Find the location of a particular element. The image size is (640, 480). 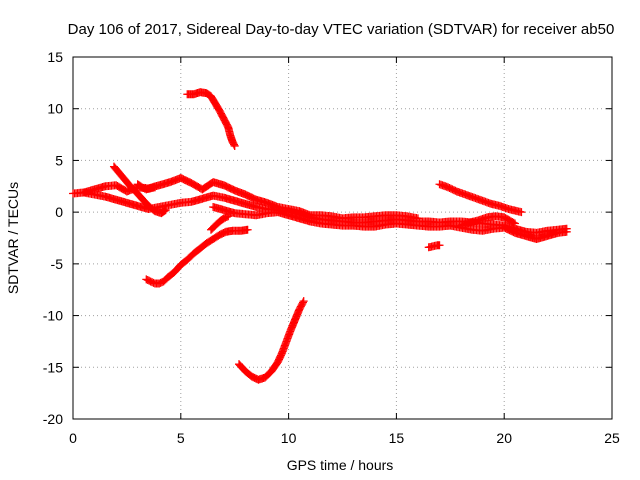

y-tick-label: -20 is located at coordinates (53, 419).